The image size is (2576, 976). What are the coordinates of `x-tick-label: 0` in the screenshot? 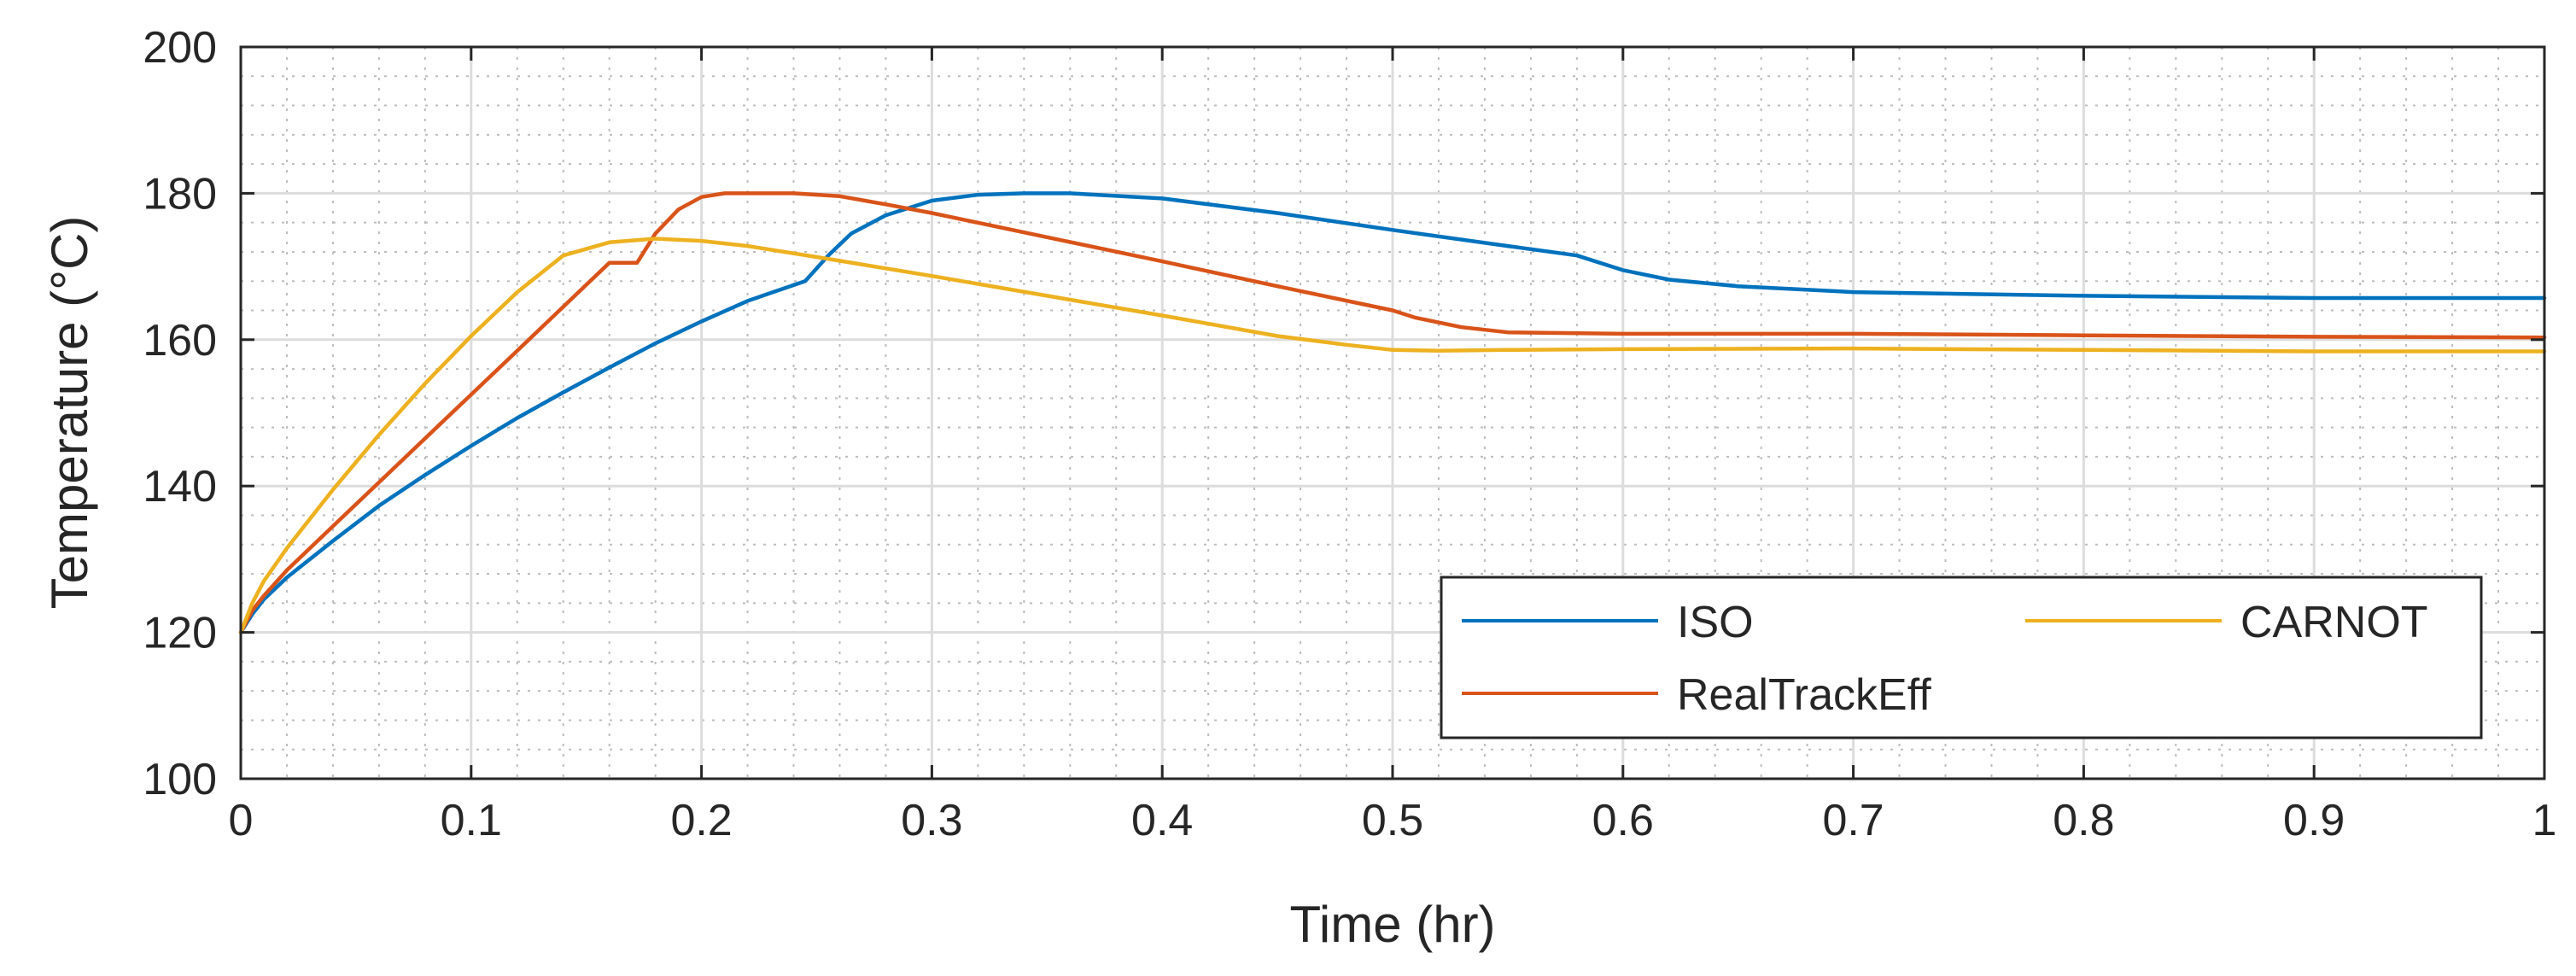 It's located at (241, 820).